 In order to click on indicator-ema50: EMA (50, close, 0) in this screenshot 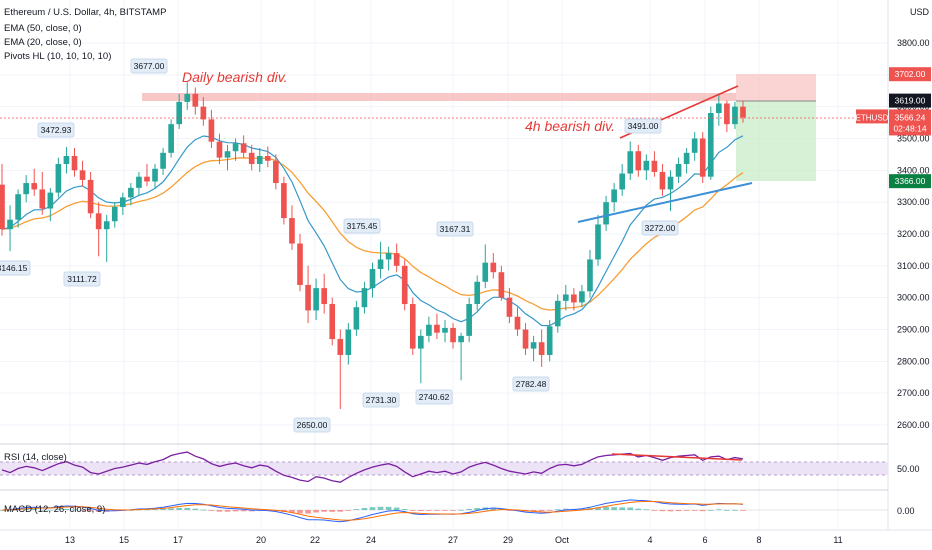, I will do `click(43, 28)`.